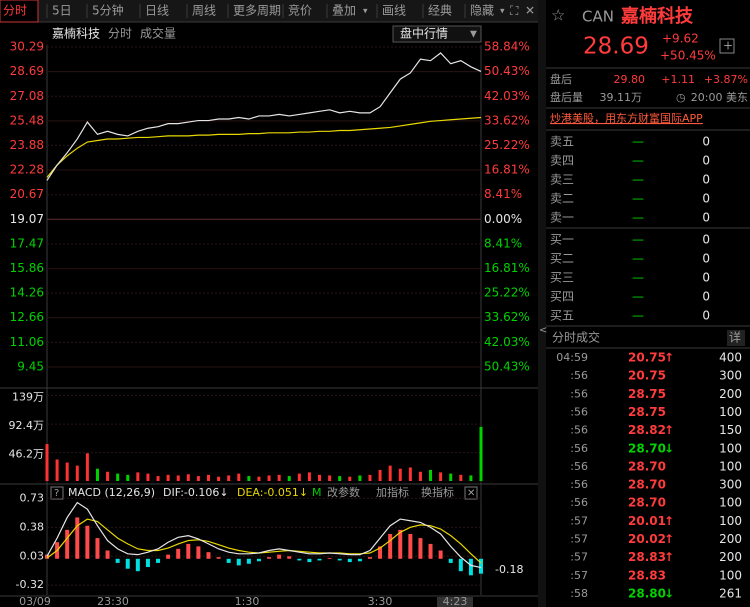 This screenshot has width=750, height=607. What do you see at coordinates (514, 11) in the screenshot?
I see `icon-expand: ⛶` at bounding box center [514, 11].